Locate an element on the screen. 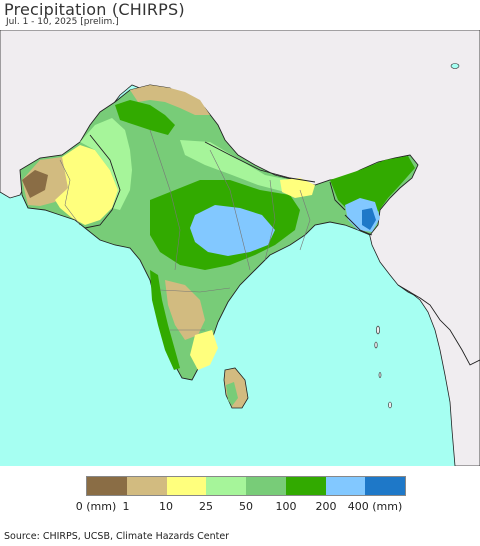  legend-label: 1 is located at coordinates (126, 506).